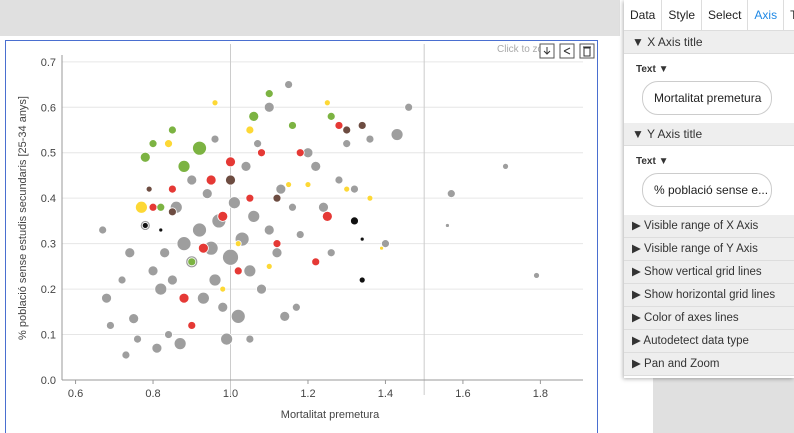  Describe the element at coordinates (75, 394) in the screenshot. I see `x-tick-label: 0.6` at that location.